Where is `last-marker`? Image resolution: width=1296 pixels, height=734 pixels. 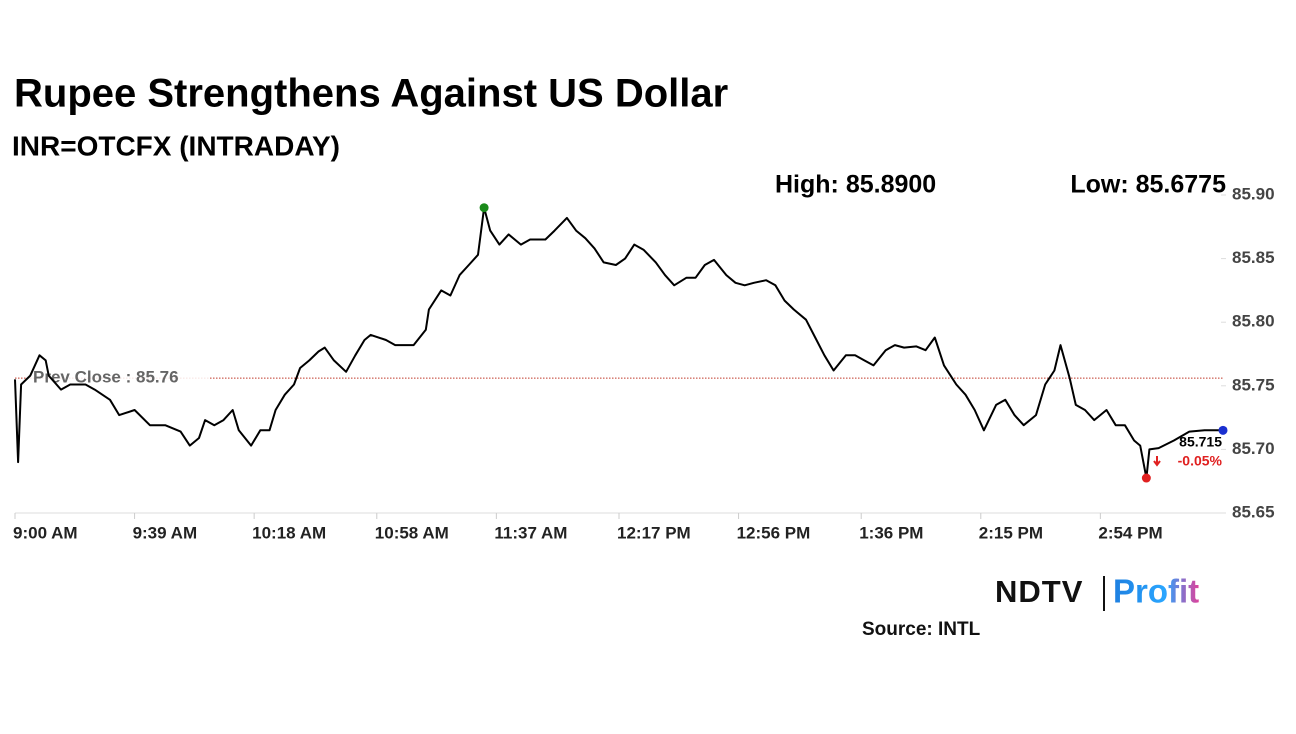 last-marker is located at coordinates (1223, 430).